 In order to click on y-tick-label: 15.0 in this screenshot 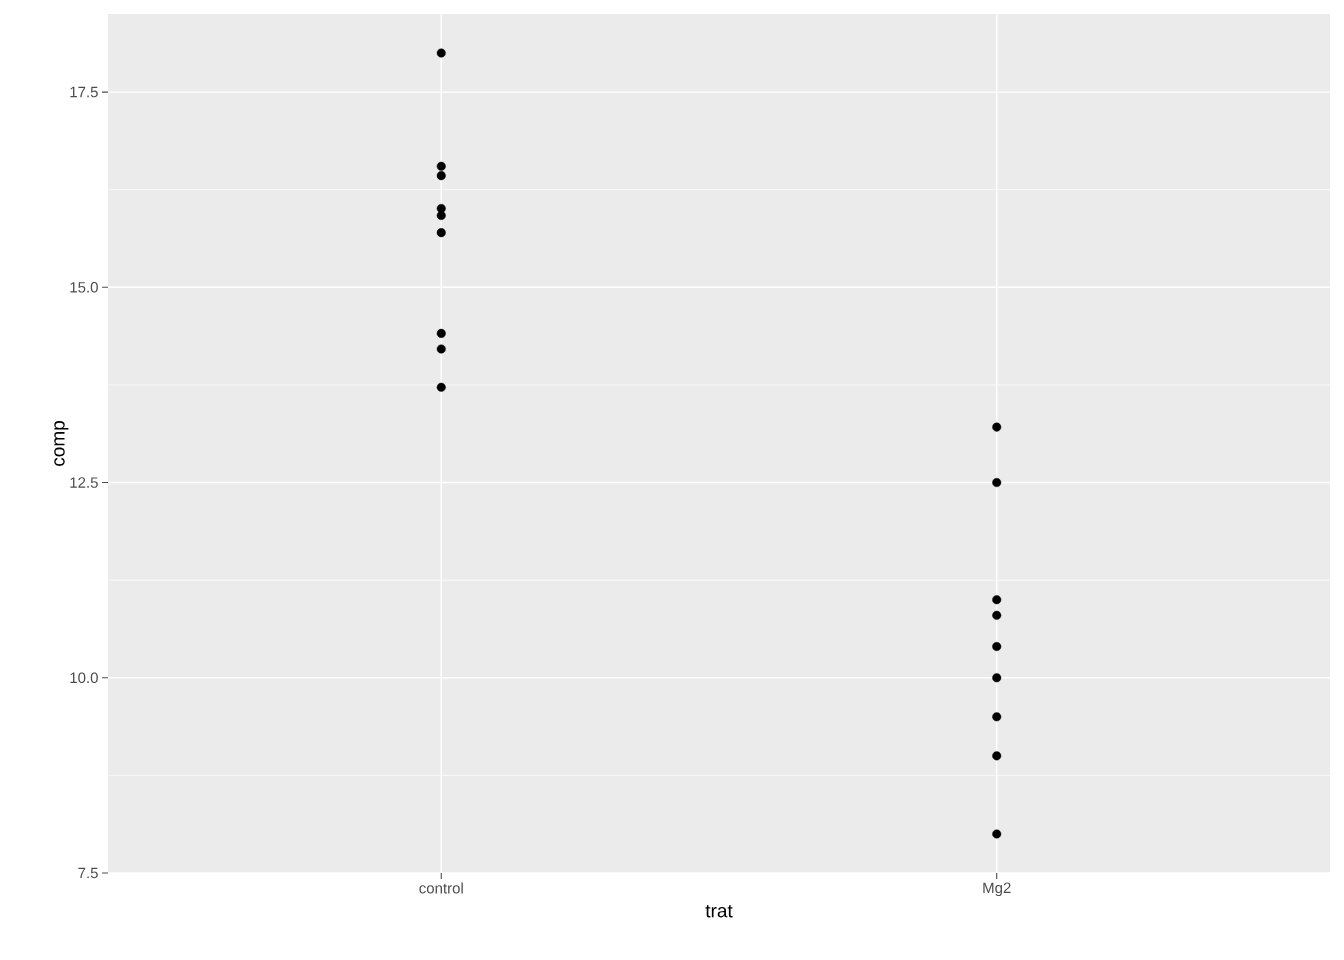, I will do `click(84, 287)`.